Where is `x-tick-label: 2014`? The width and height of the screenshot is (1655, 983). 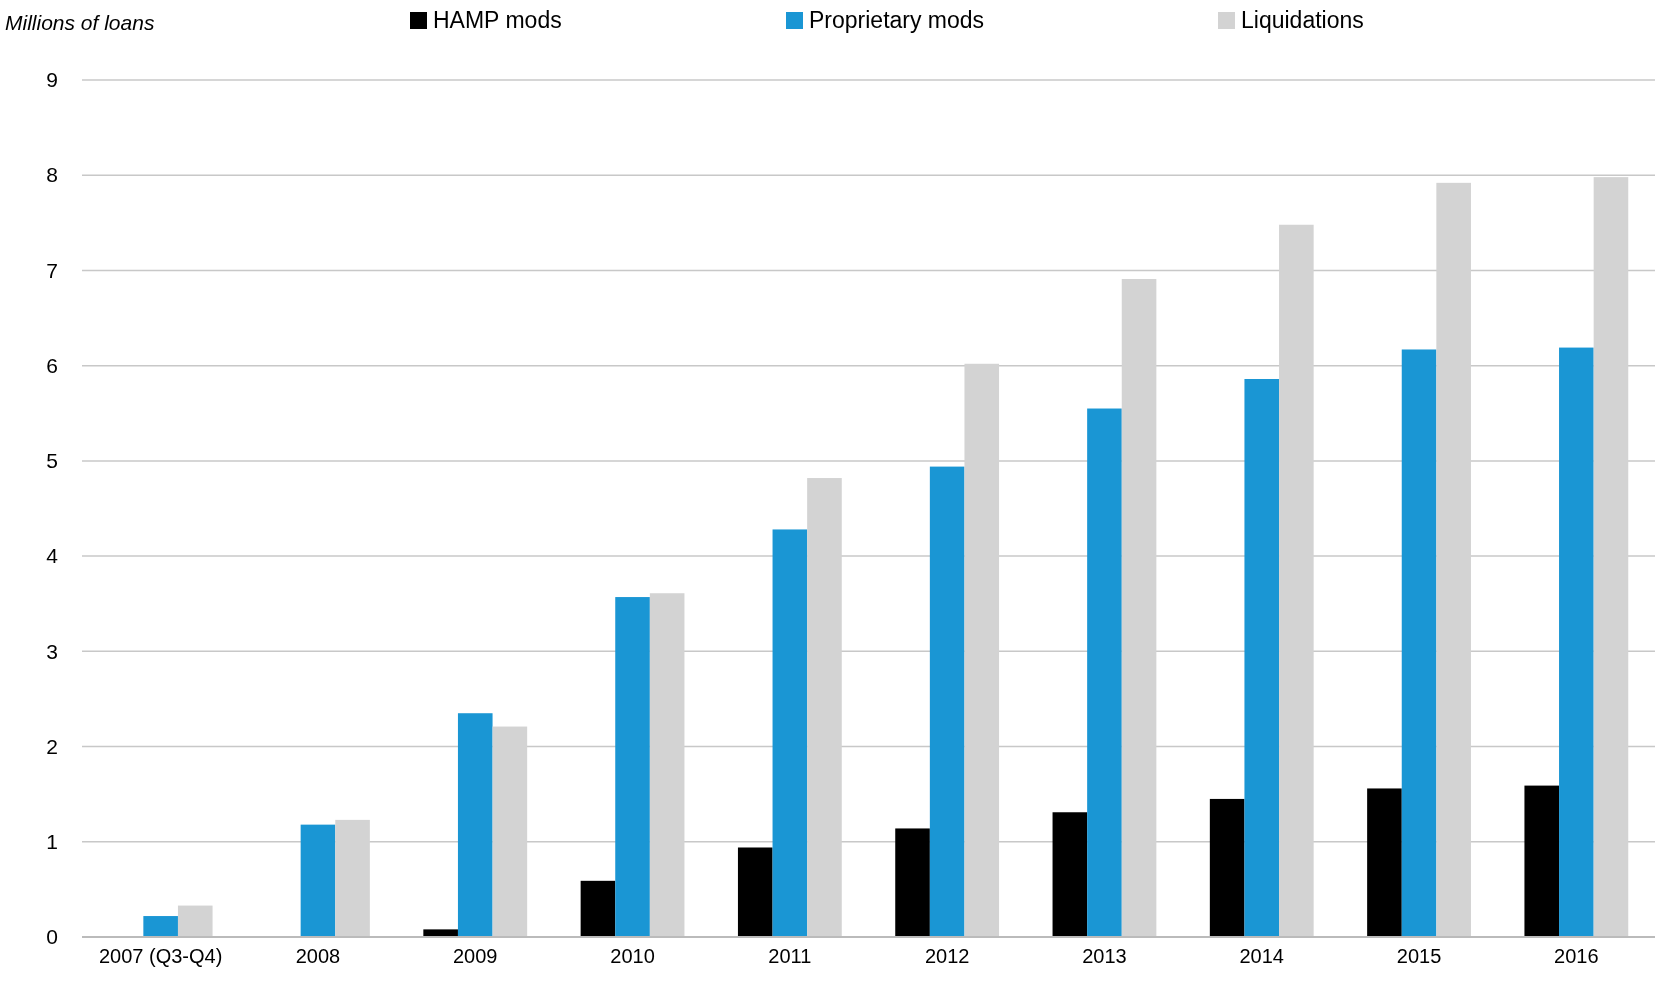 x-tick-label: 2014 is located at coordinates (1261, 956).